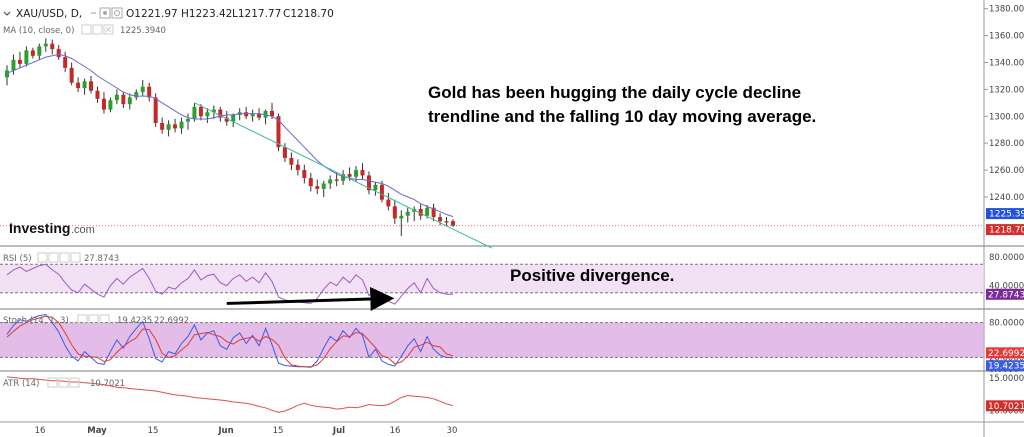 The width and height of the screenshot is (1024, 437). I want to click on close-icon, so click(108, 29).